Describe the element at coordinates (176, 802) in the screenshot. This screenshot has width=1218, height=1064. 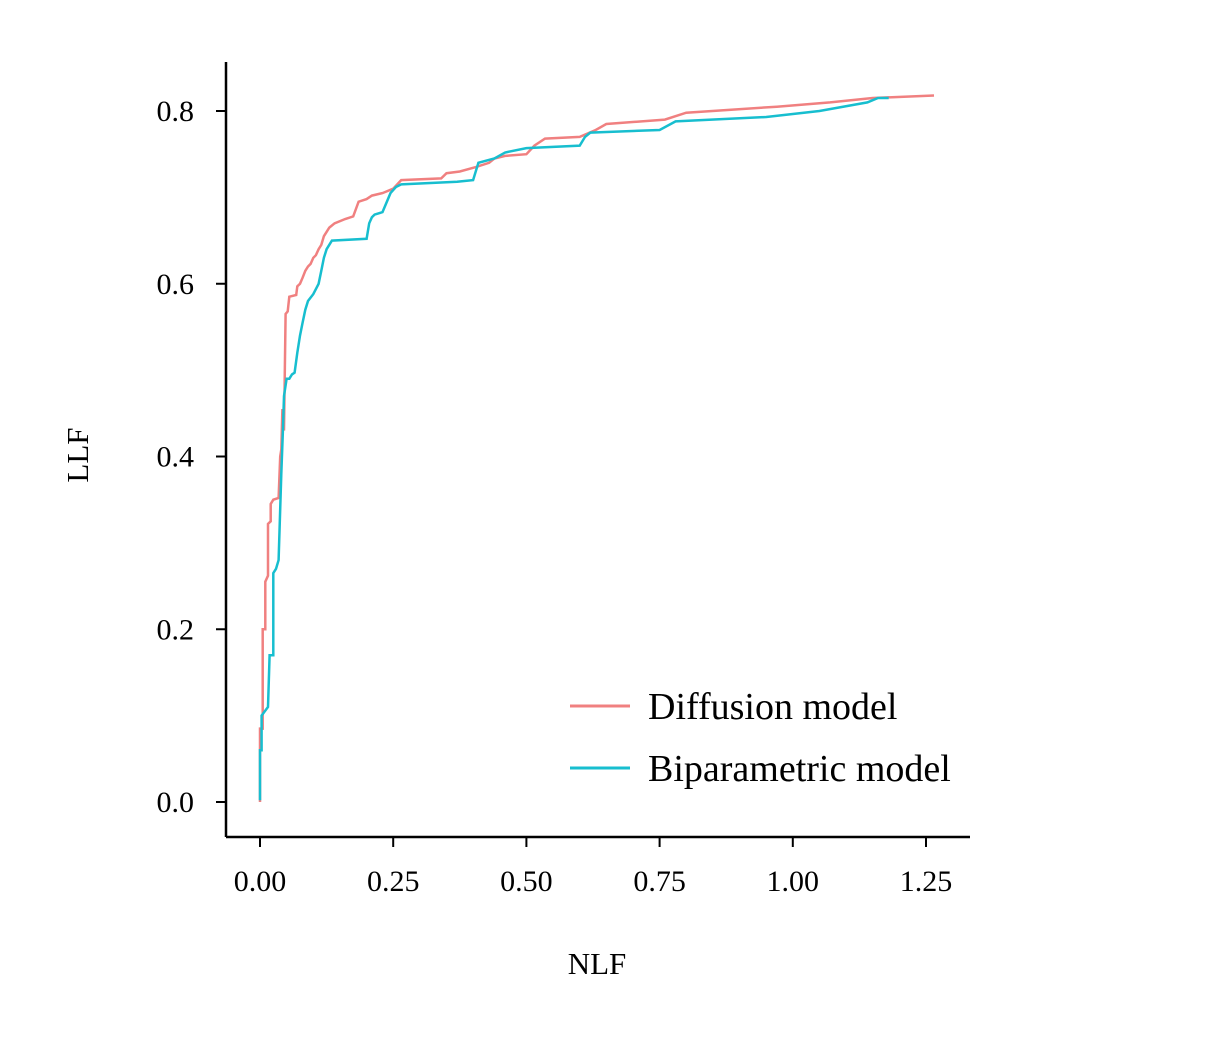
I see `y-tick-label-0: 0.0` at that location.